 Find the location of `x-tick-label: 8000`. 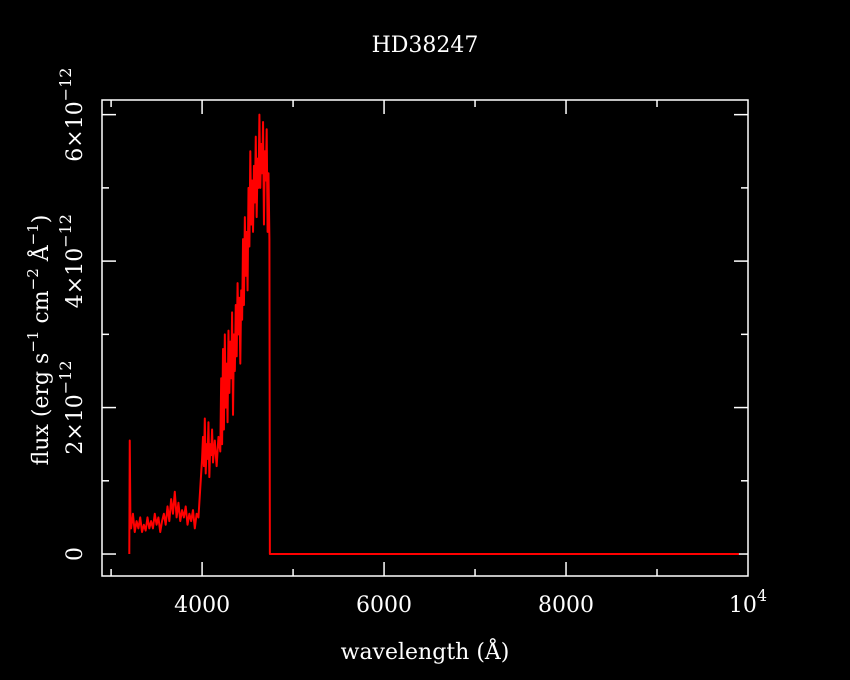

x-tick-label: 8000 is located at coordinates (566, 605).